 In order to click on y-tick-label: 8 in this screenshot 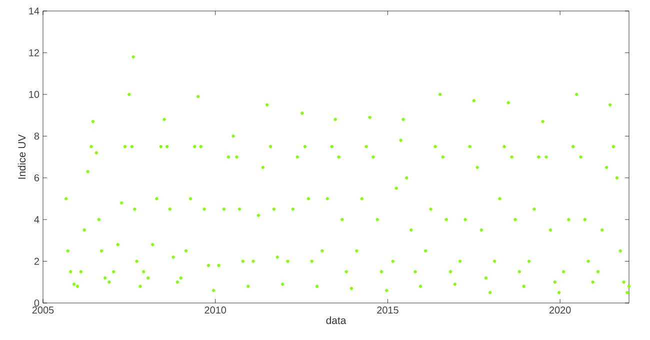, I will do `click(37, 136)`.